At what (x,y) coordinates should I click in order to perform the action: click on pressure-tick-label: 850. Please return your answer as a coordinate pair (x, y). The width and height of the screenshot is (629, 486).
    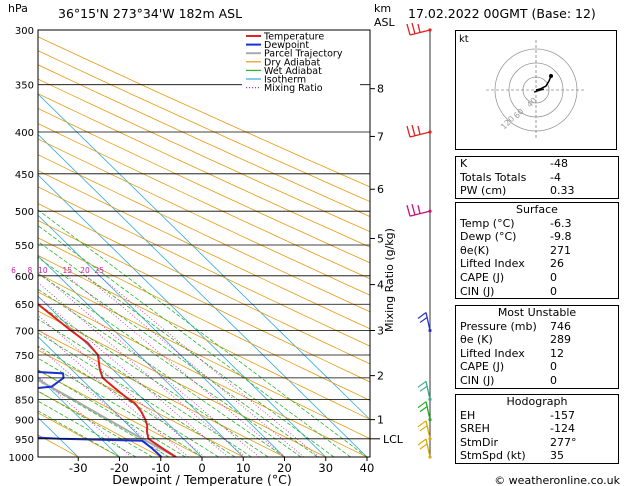
    Looking at the image, I should click on (24, 400).